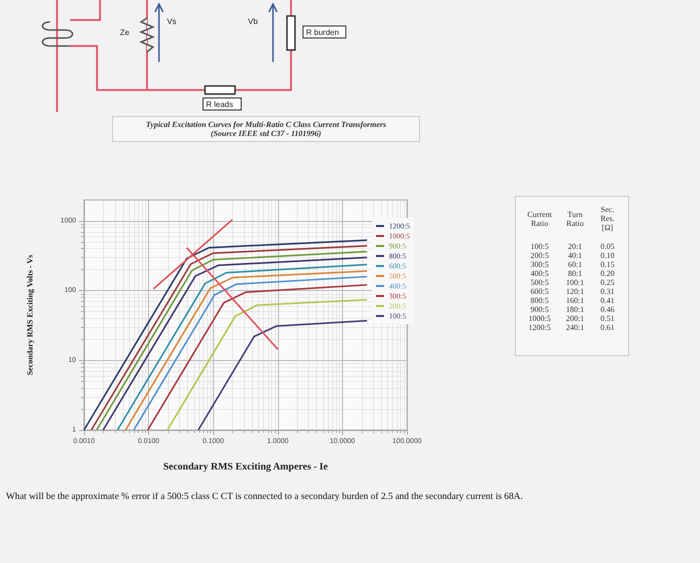 Image resolution: width=700 pixels, height=563 pixels. I want to click on text: 100:5 20:1 0.05, so click(572, 246).